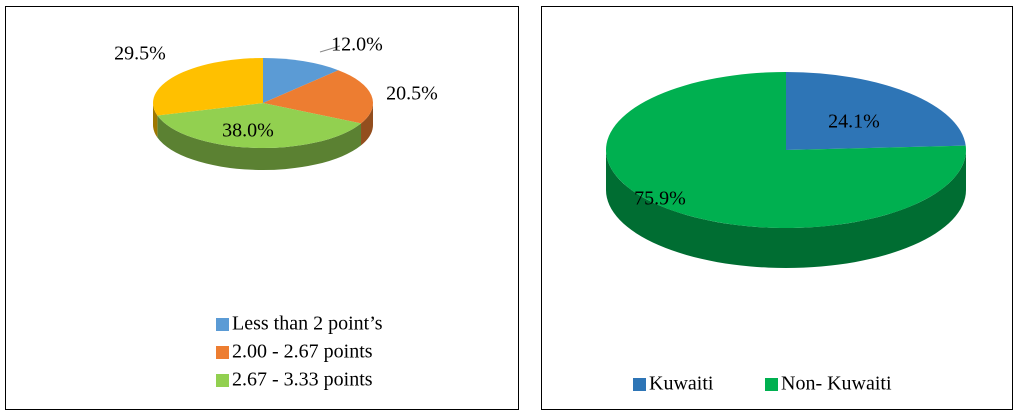 The width and height of the screenshot is (1019, 416). I want to click on data-label: 29.5%, so click(140, 54).